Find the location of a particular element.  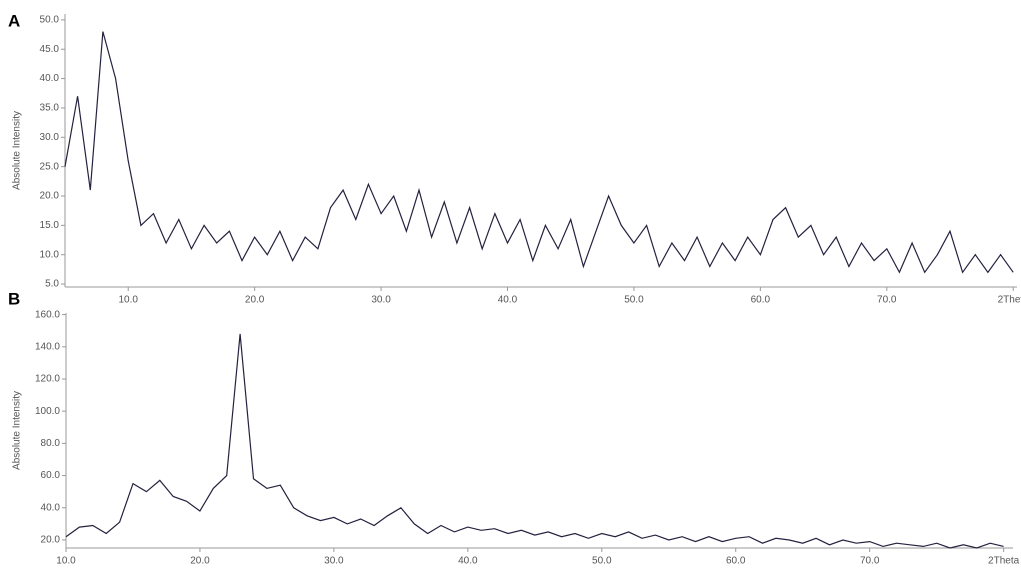

y-tick-label: 50.0 is located at coordinates (50, 20).